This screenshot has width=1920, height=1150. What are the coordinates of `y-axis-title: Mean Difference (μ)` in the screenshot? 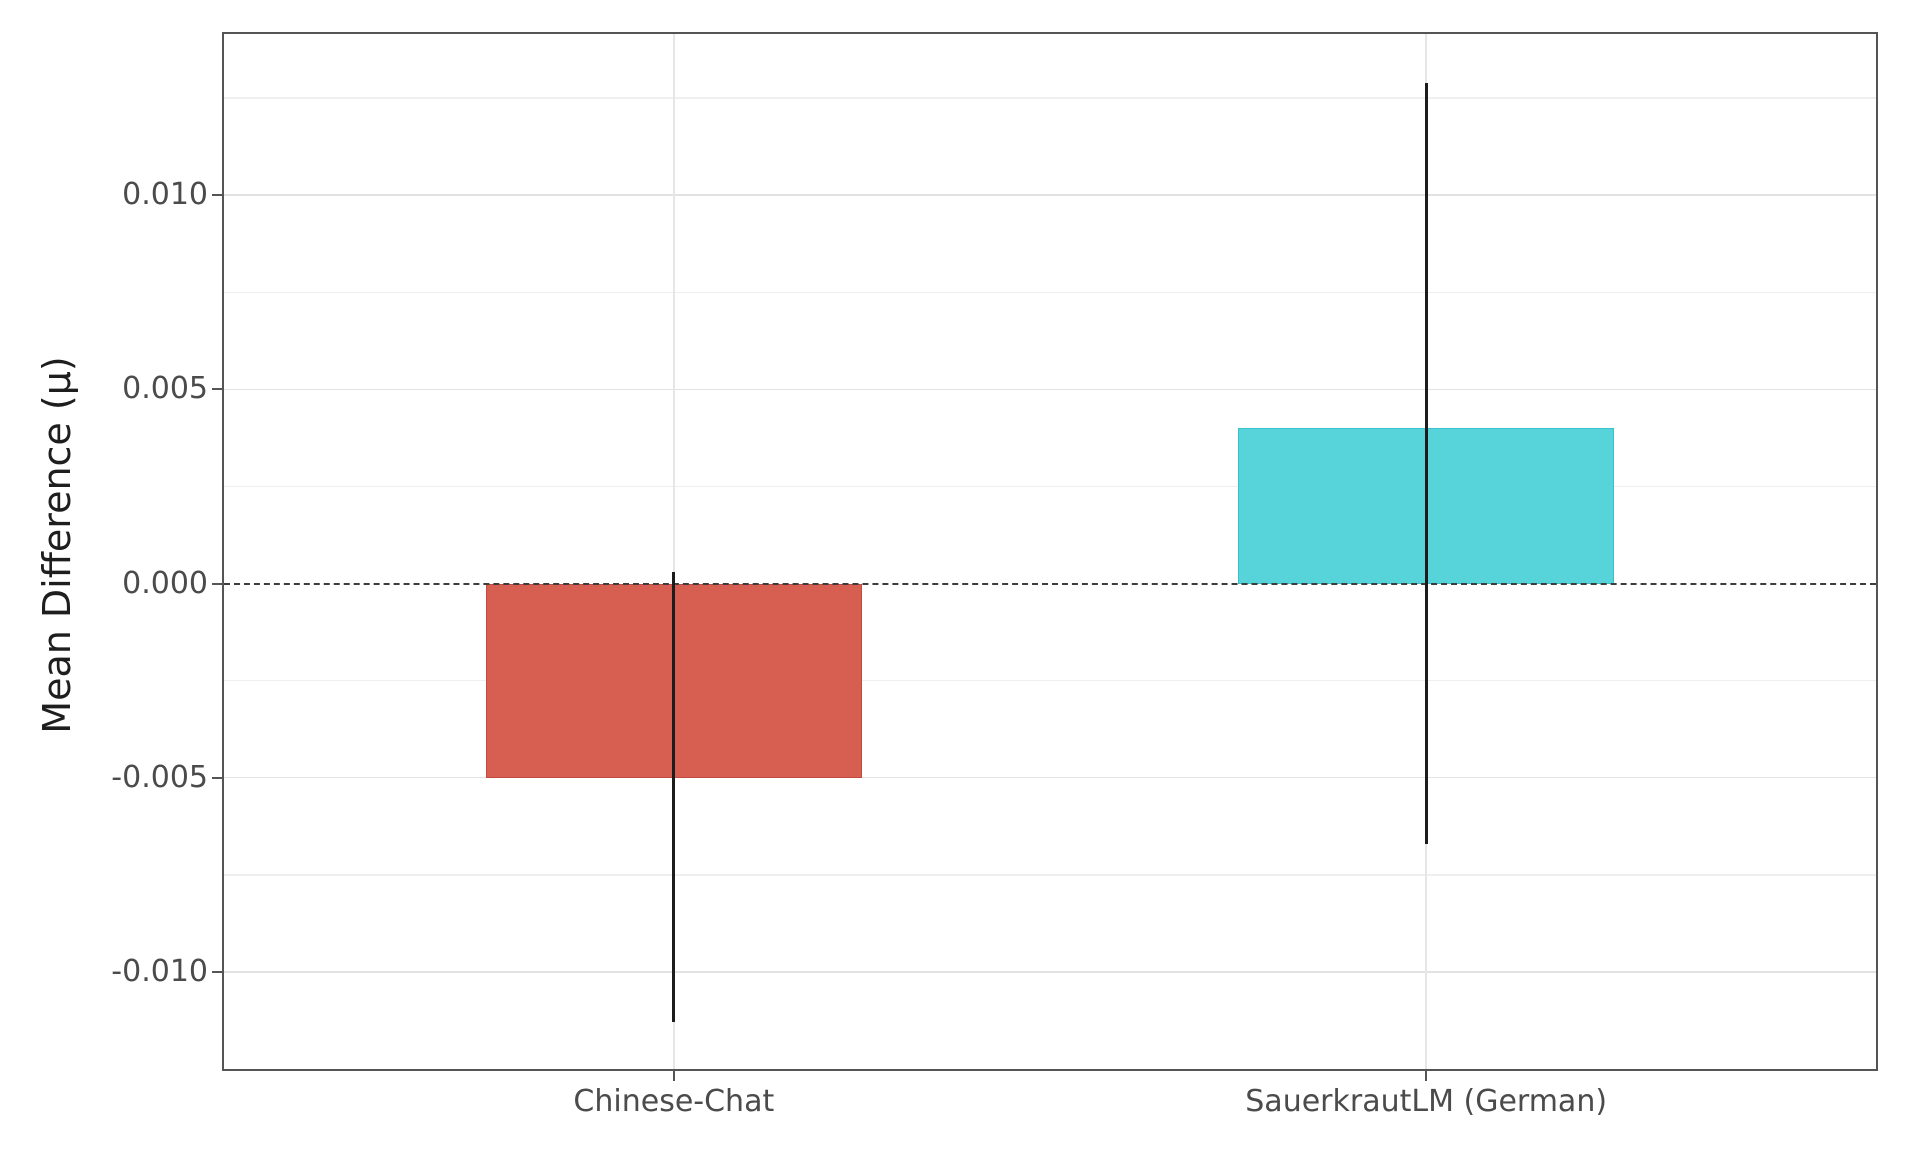 It's located at (57, 545).